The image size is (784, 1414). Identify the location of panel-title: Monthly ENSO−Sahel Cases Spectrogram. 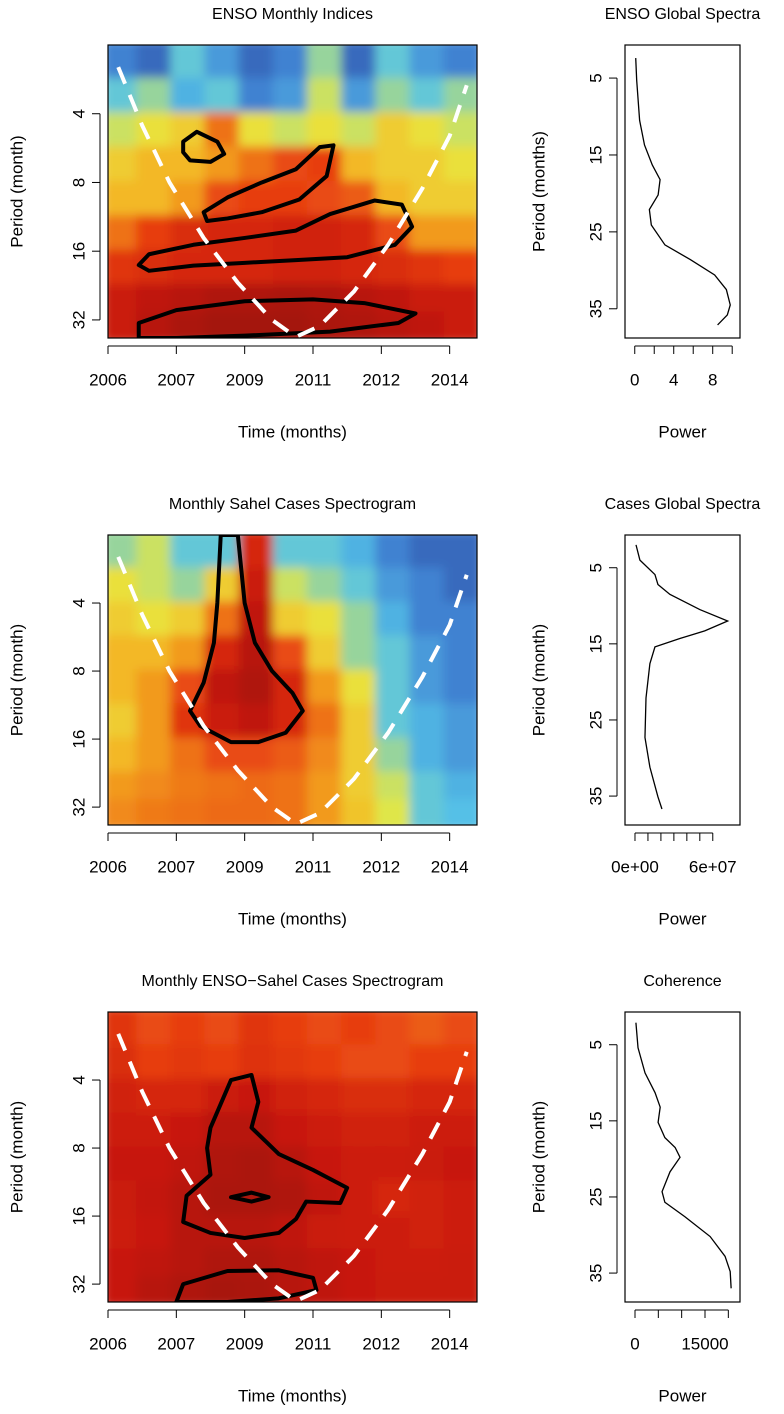
(293, 981).